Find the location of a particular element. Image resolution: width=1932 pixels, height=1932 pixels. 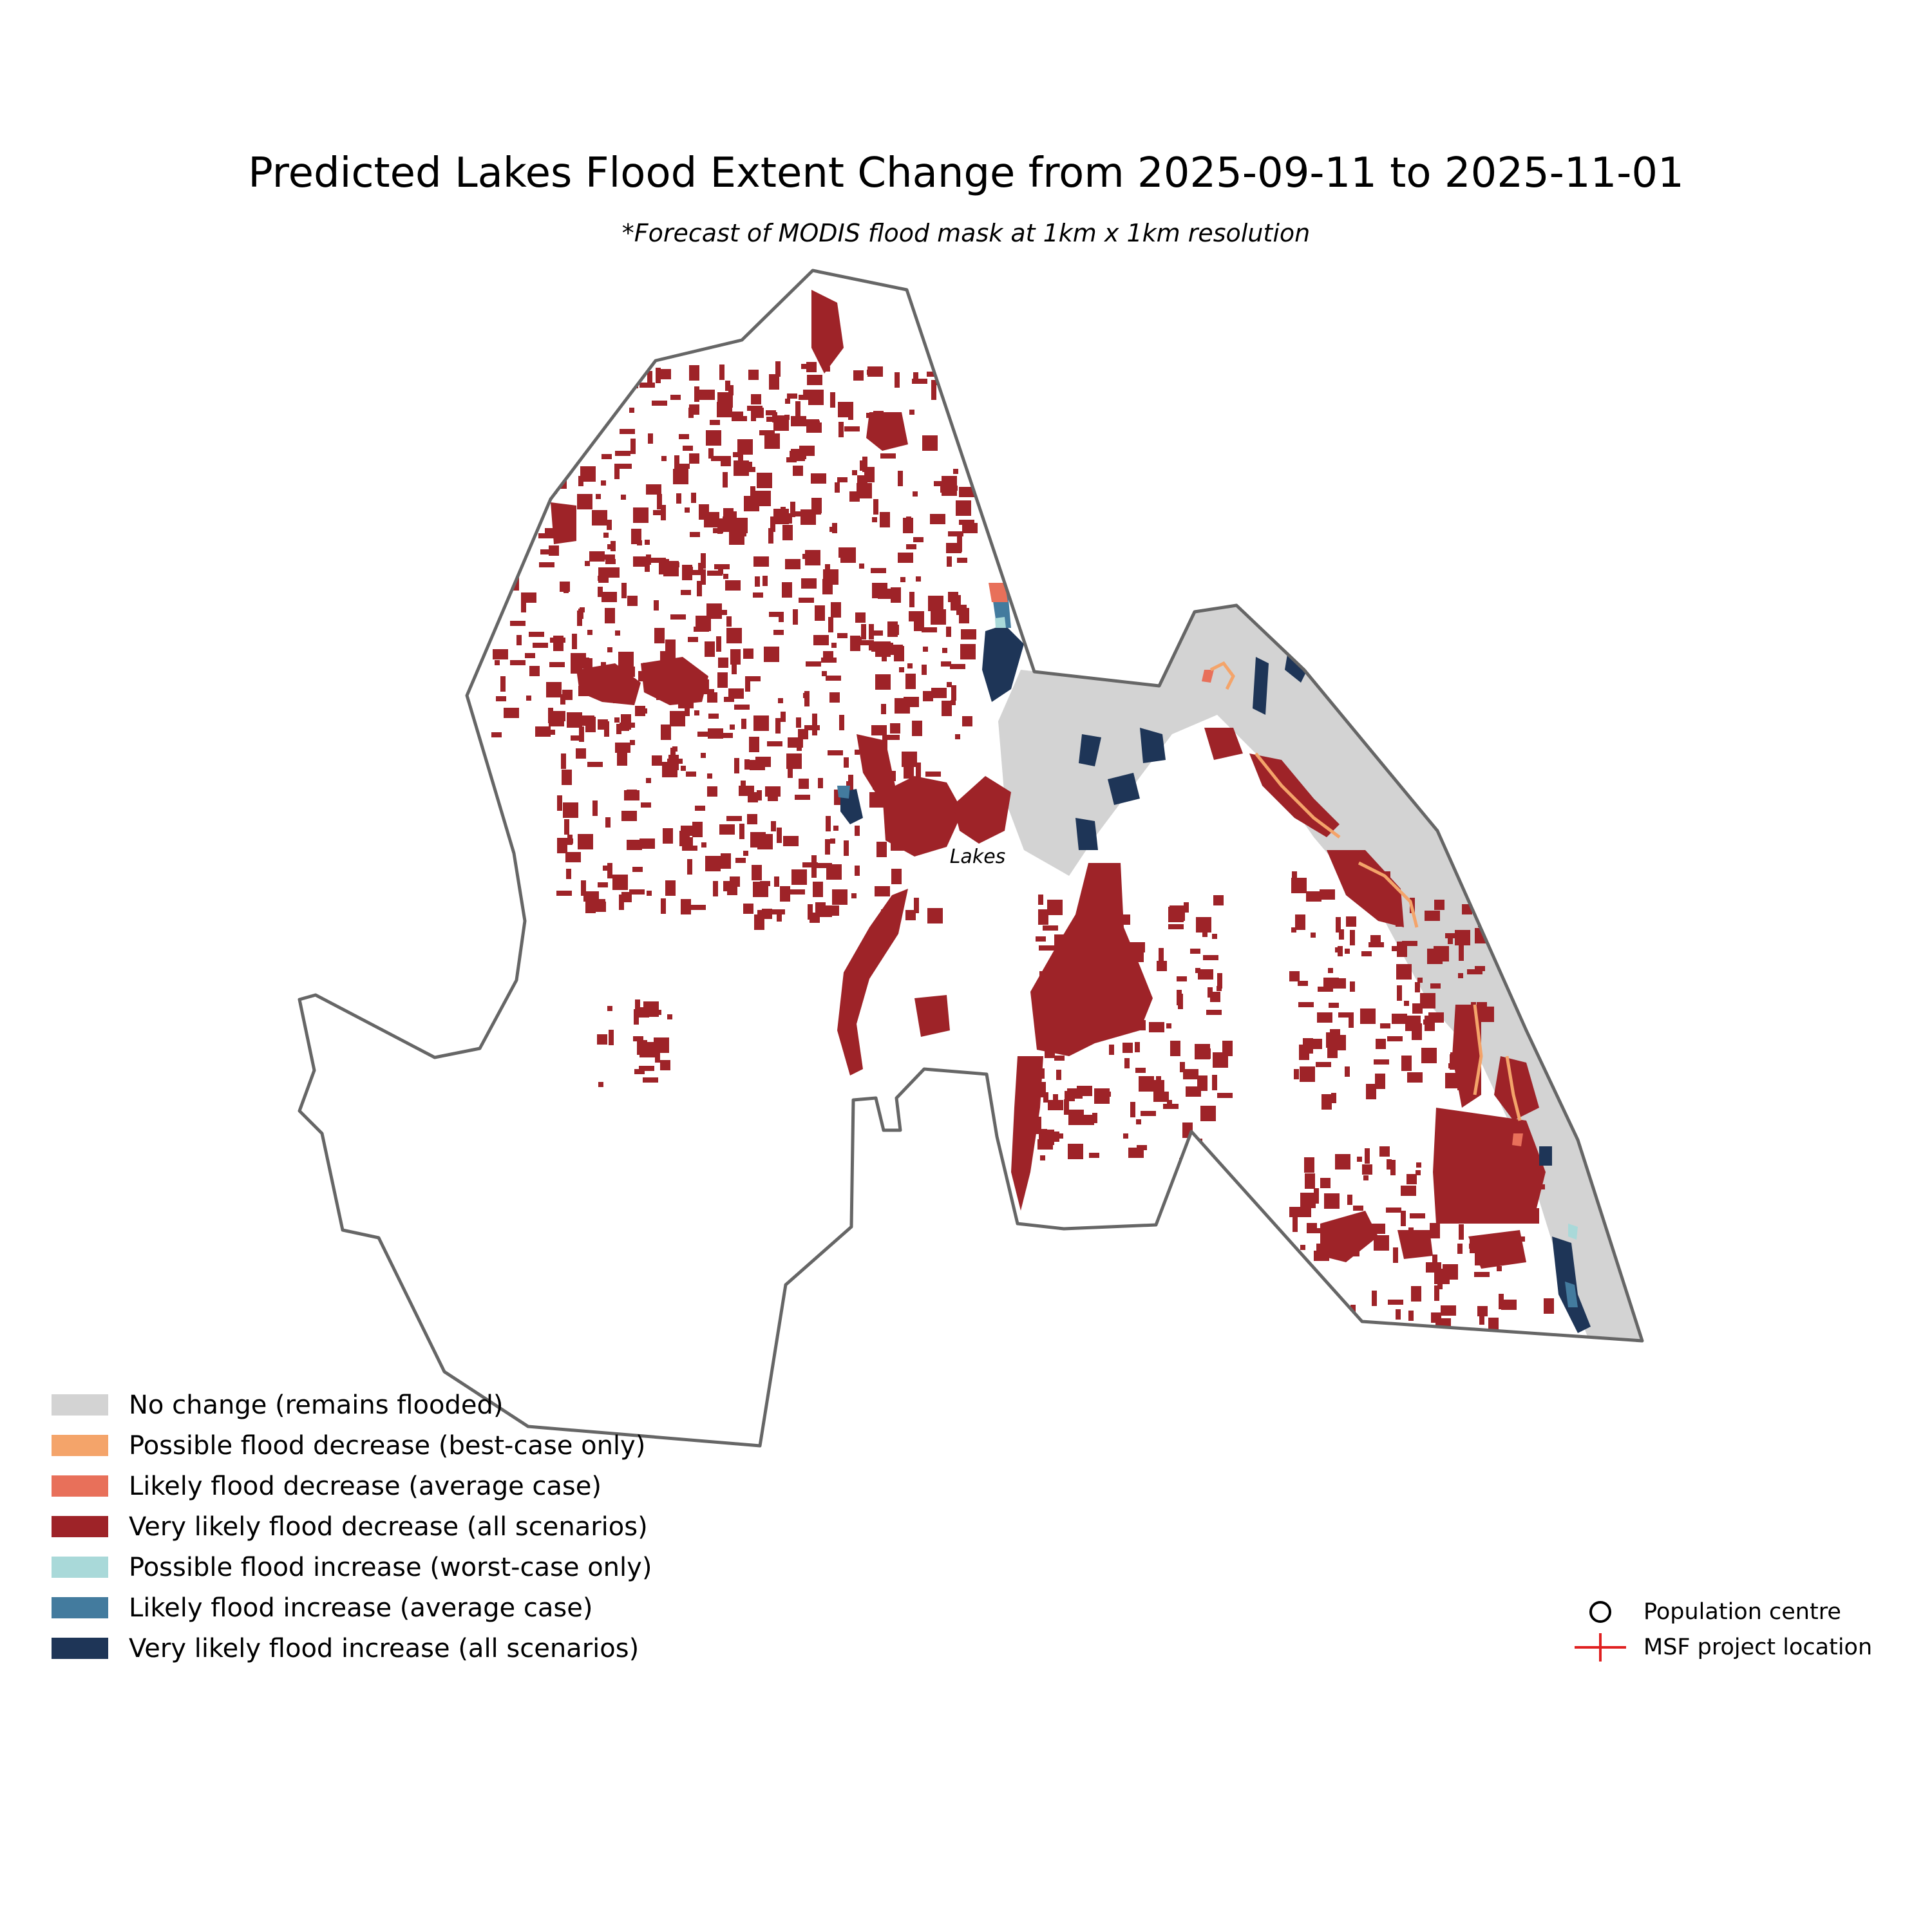

legend-item: No change (remains flooded) is located at coordinates (352, 1405).